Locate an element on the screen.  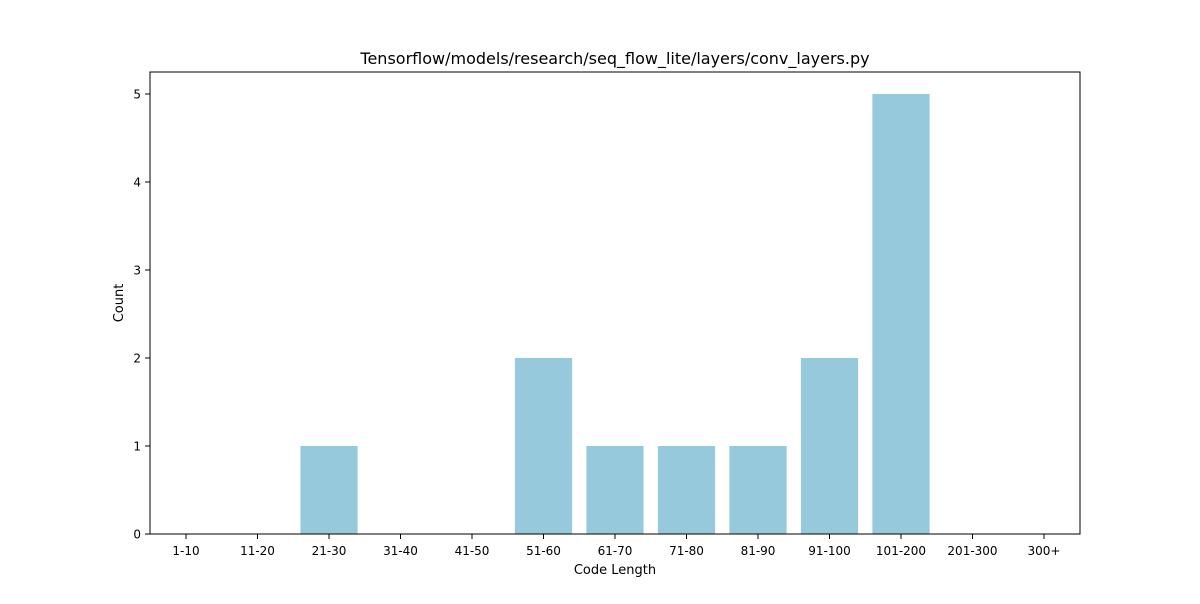
x-tick-label: 201-300 is located at coordinates (972, 551).